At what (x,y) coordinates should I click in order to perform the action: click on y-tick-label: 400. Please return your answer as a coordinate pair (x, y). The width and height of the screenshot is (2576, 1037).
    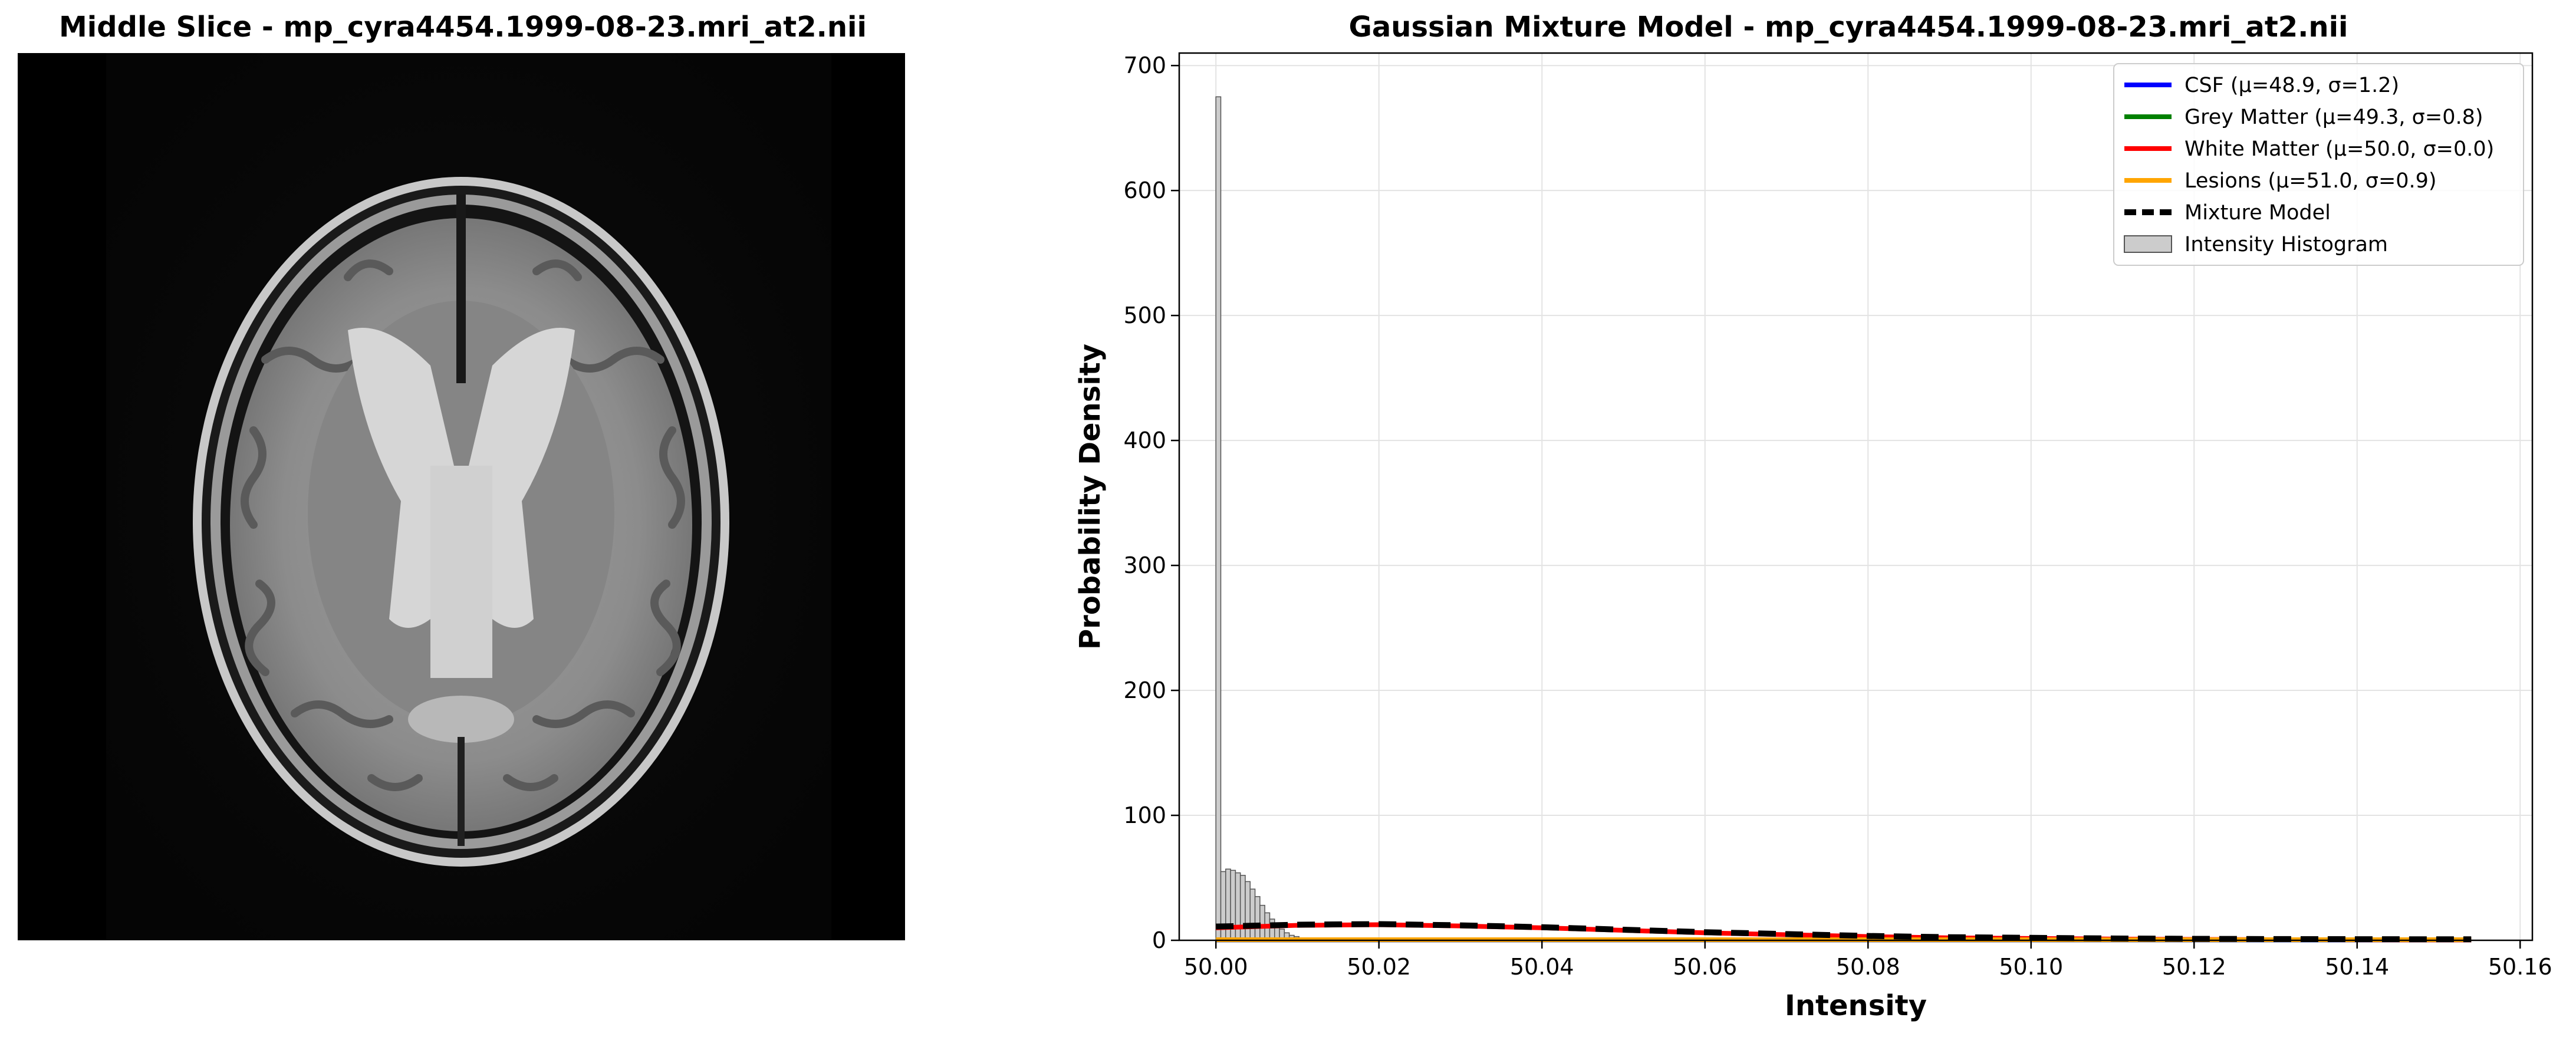
    Looking at the image, I should click on (1144, 440).